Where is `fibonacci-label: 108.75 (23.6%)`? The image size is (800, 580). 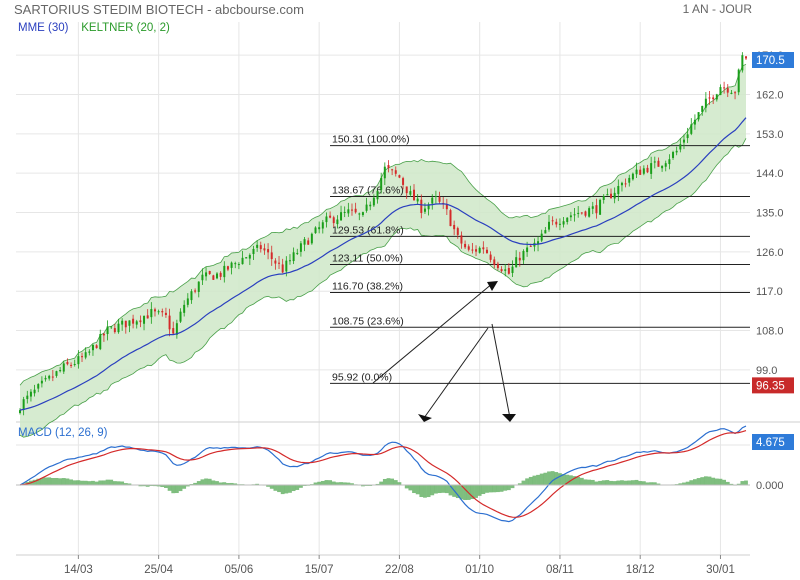 fibonacci-label: 108.75 (23.6%) is located at coordinates (368, 321).